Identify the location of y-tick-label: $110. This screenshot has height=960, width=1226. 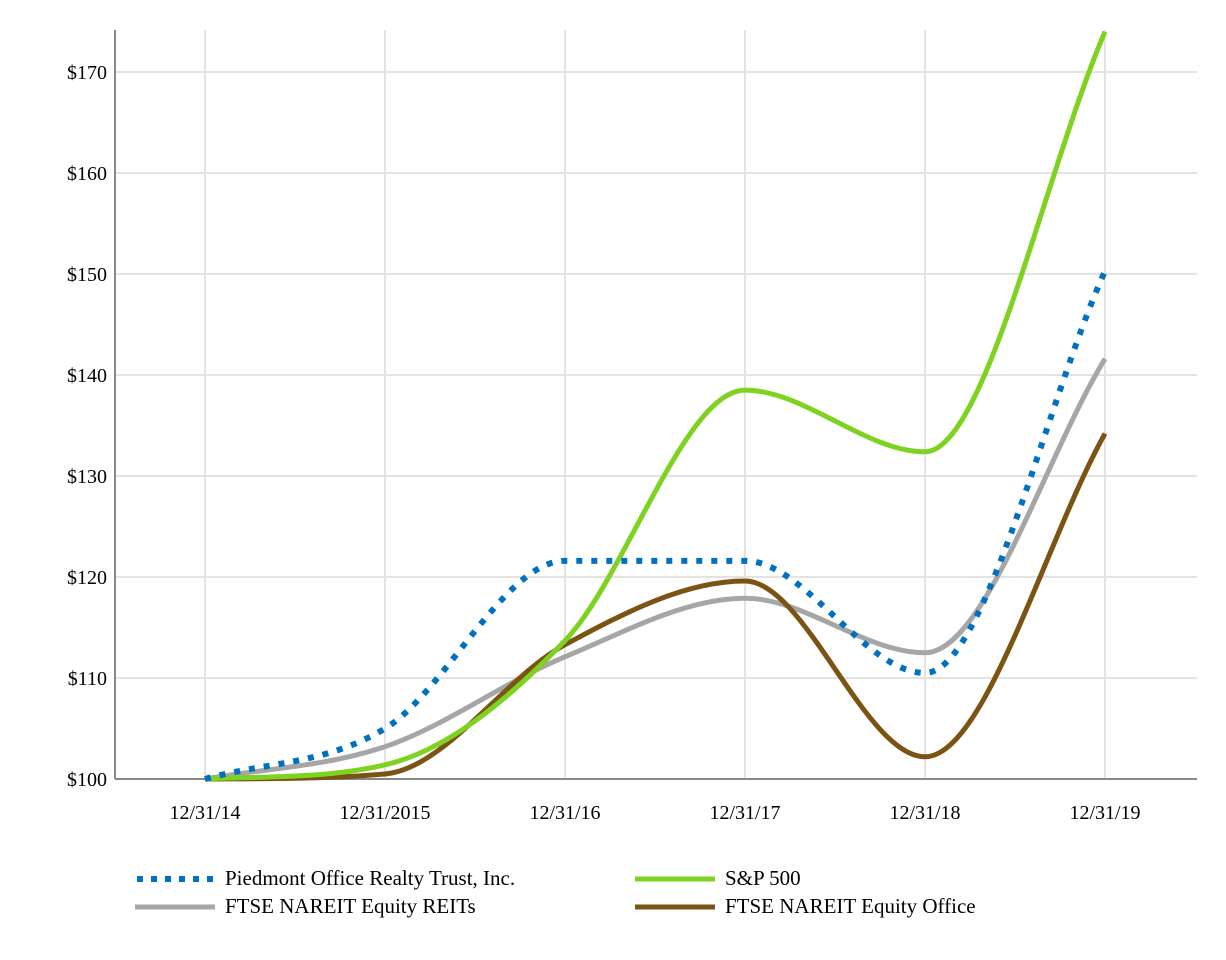
(87, 679).